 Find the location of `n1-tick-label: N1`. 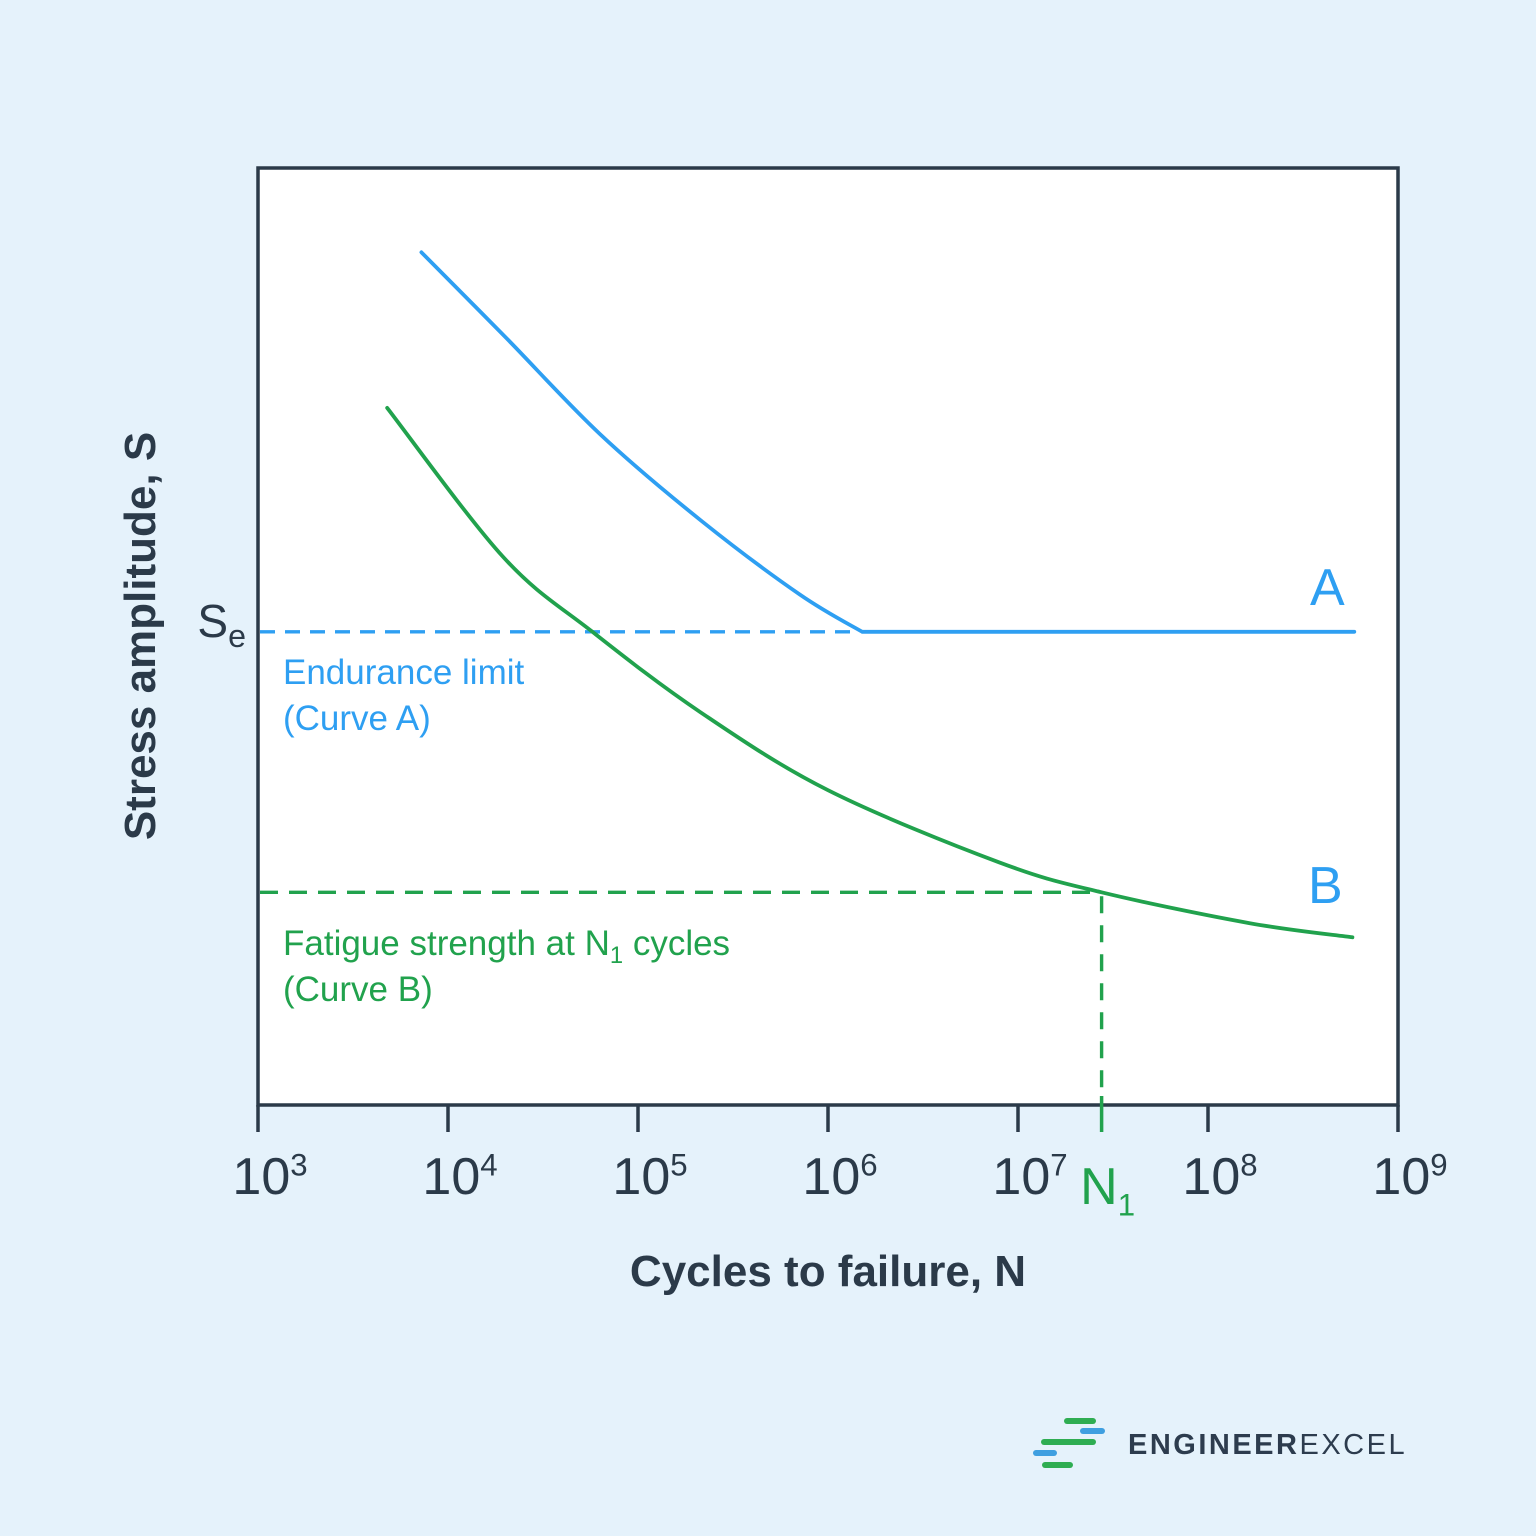

n1-tick-label: N1 is located at coordinates (1107, 1189).